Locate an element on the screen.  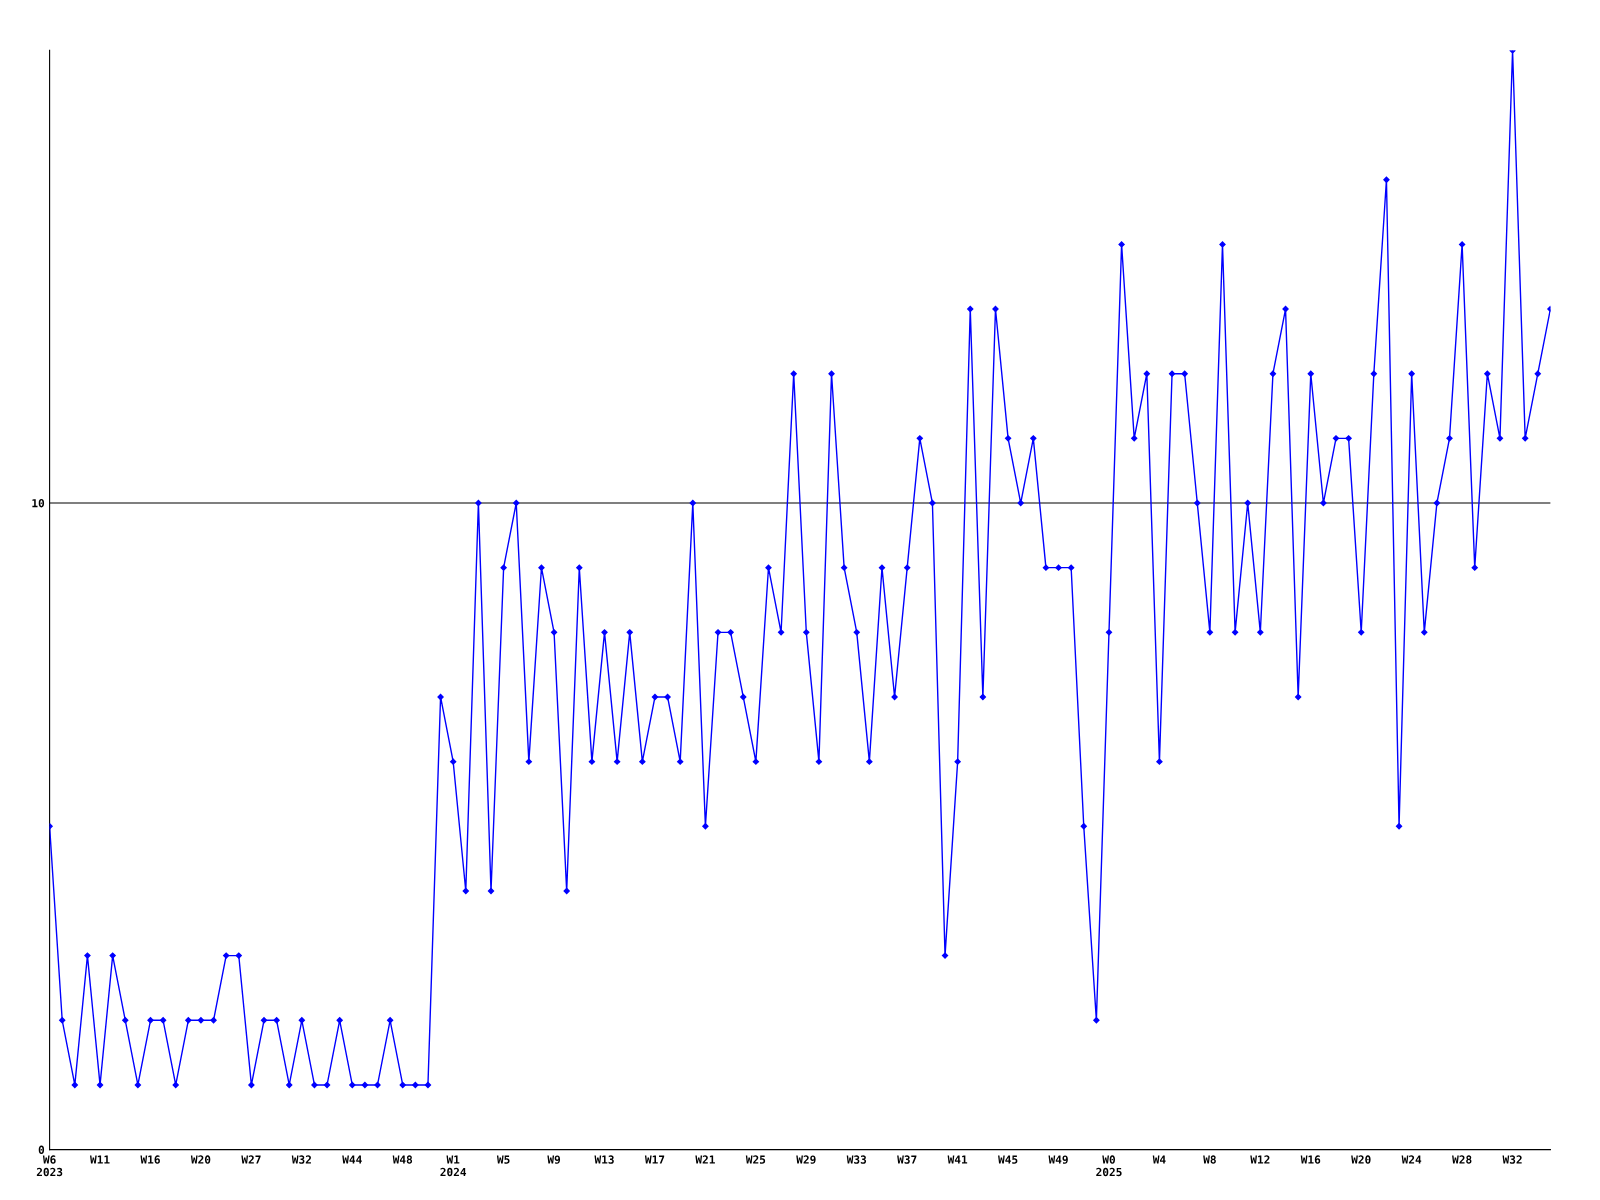
x-tick-label: W12 is located at coordinates (1260, 1159).